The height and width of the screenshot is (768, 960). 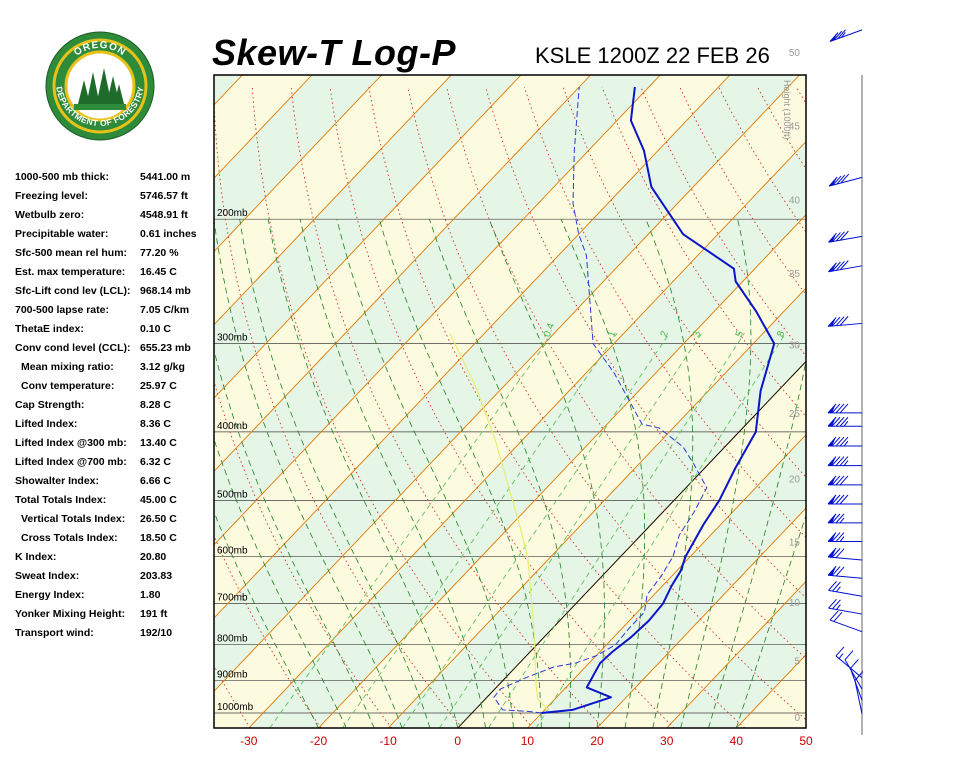 I want to click on index-value: 0.10 C, so click(x=155, y=329).